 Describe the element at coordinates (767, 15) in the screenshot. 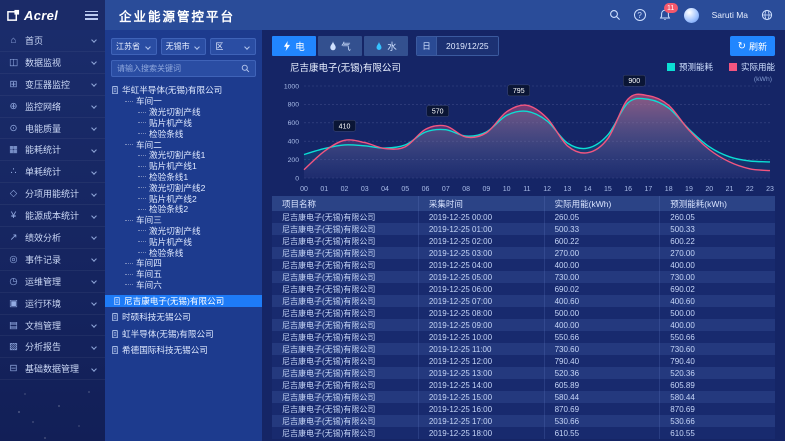

I see `language-globe-icon` at that location.